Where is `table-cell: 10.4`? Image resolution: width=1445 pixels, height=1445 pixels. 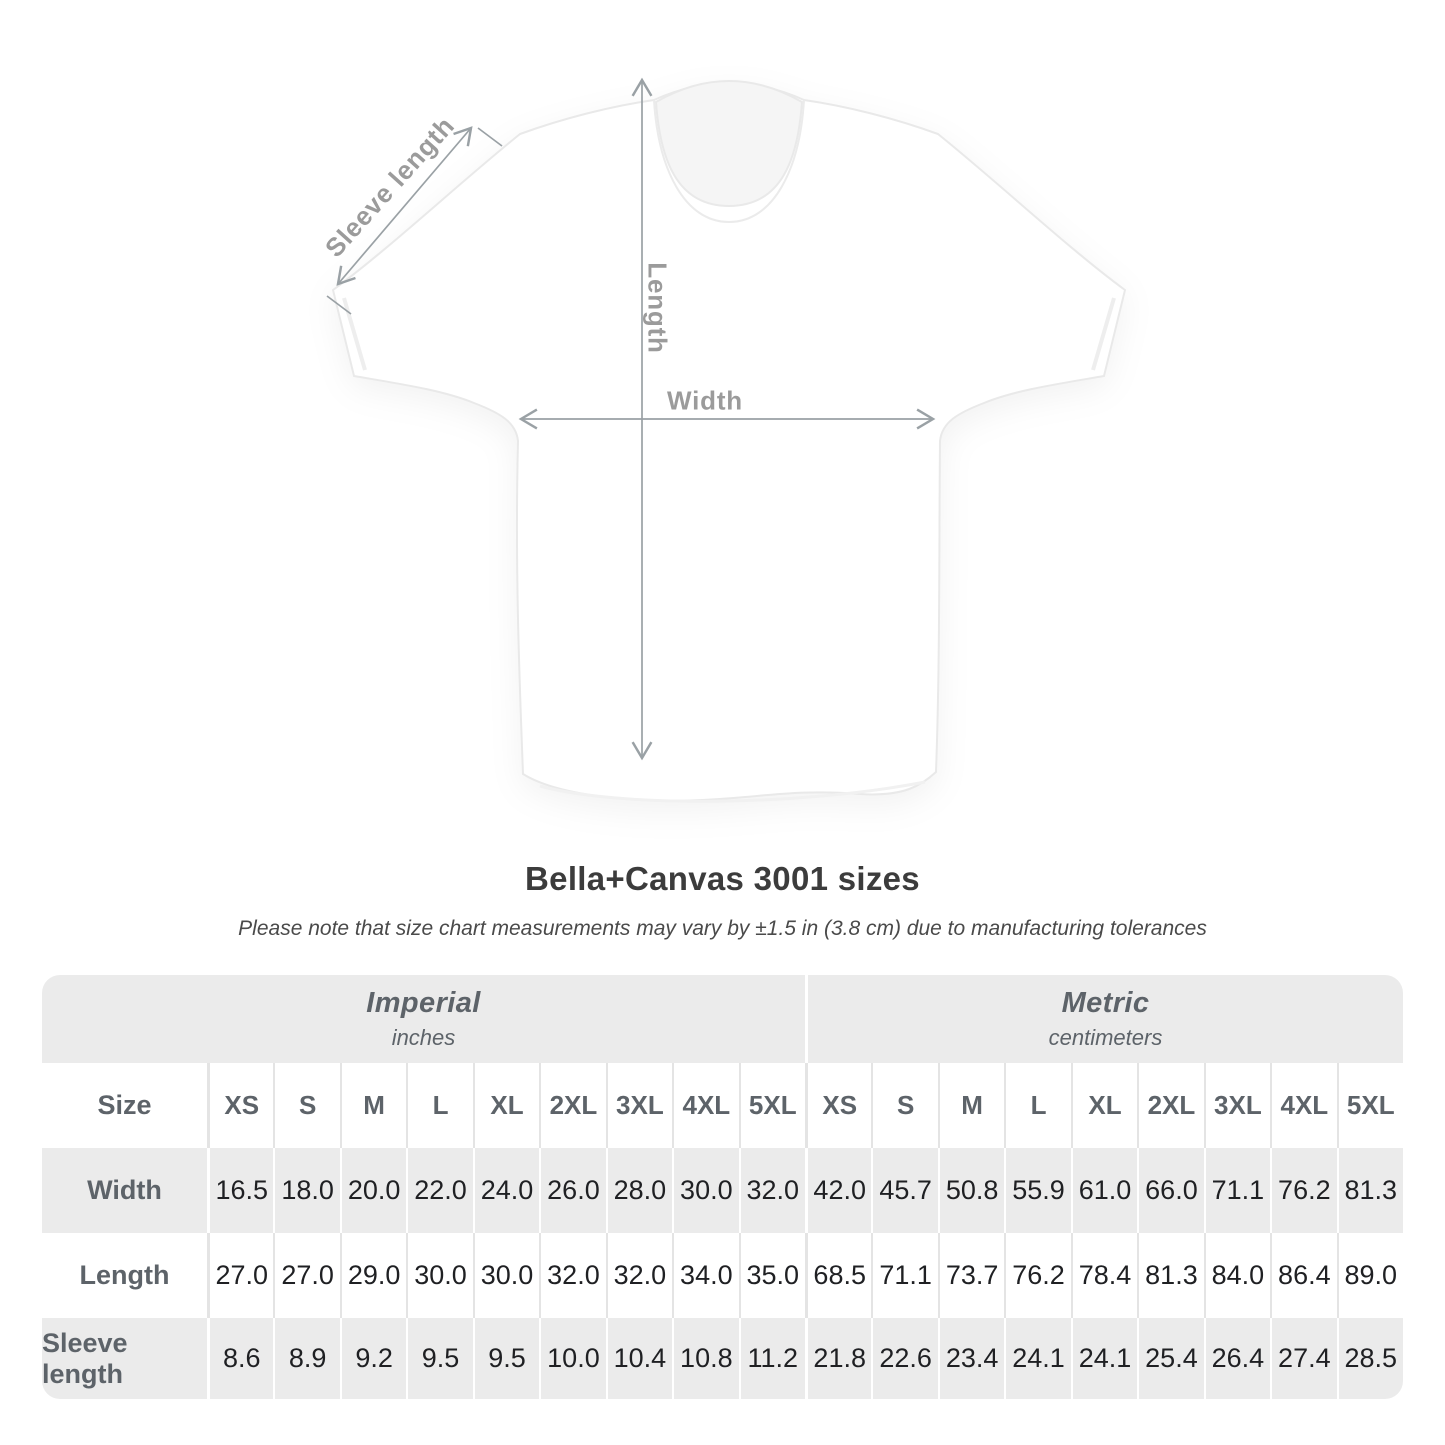
table-cell: 10.4 is located at coordinates (639, 1358).